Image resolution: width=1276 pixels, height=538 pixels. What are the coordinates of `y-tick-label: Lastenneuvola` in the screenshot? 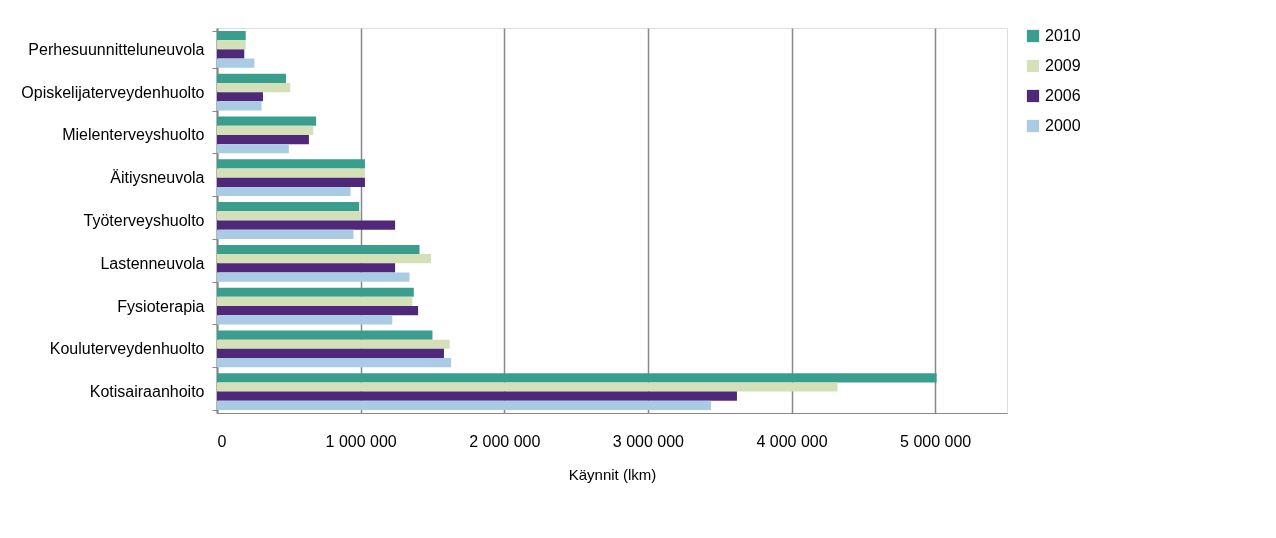 It's located at (152, 263).